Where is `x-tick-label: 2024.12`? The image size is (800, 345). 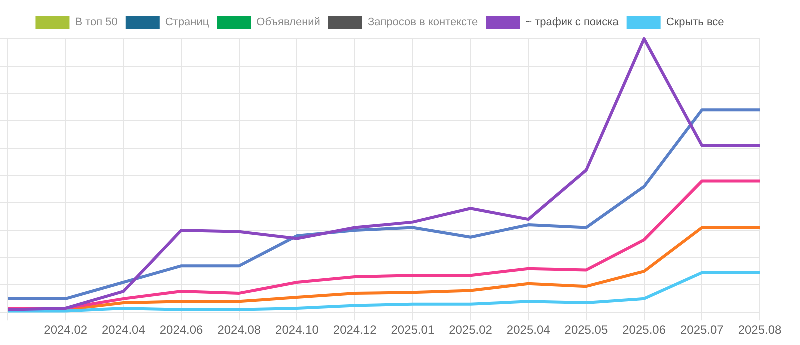
x-tick-label: 2024.12 is located at coordinates (355, 330).